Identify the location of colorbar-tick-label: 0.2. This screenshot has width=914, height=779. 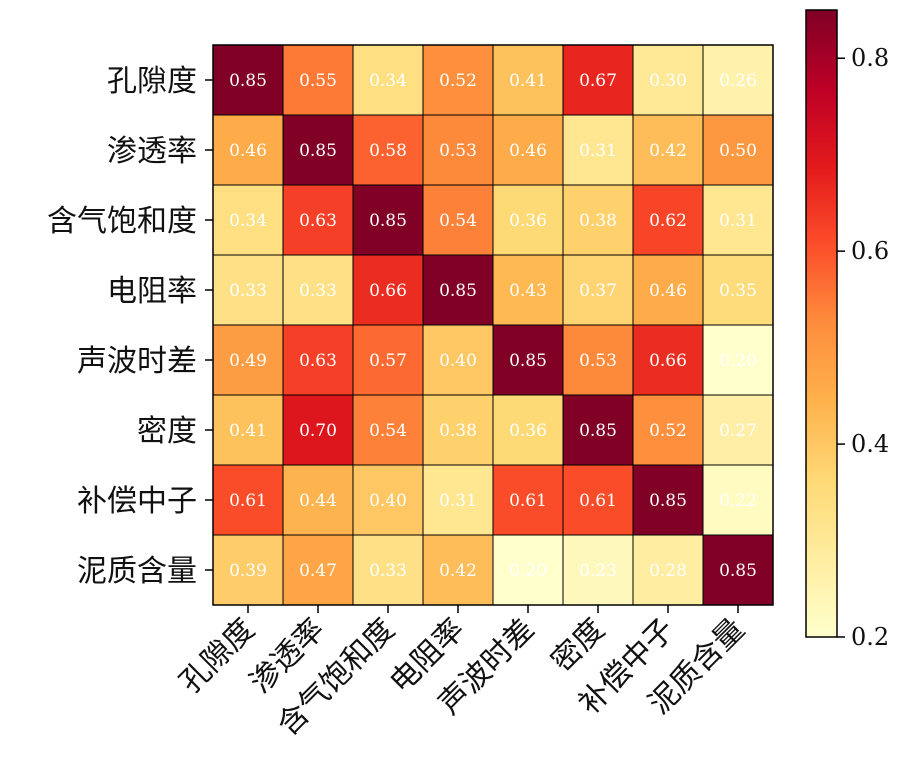
(870, 637).